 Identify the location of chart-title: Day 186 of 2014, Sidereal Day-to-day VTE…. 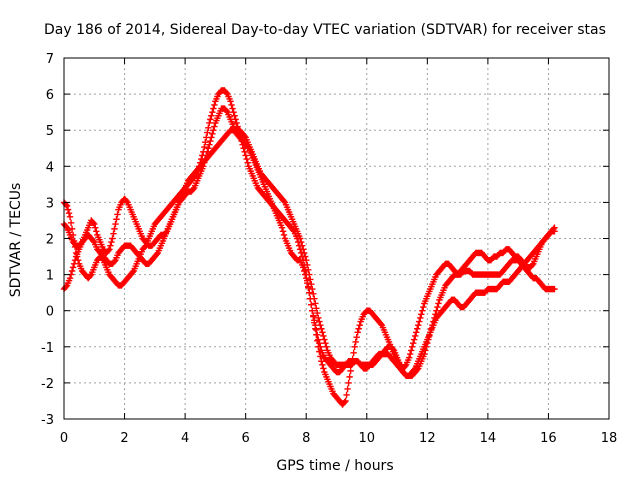
(325, 30).